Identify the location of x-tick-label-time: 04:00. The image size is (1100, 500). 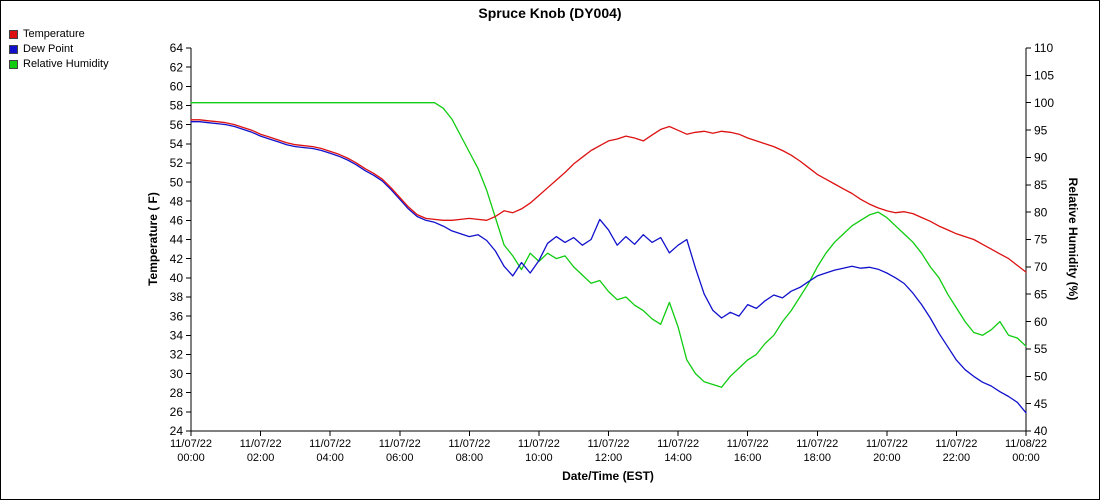
(330, 458).